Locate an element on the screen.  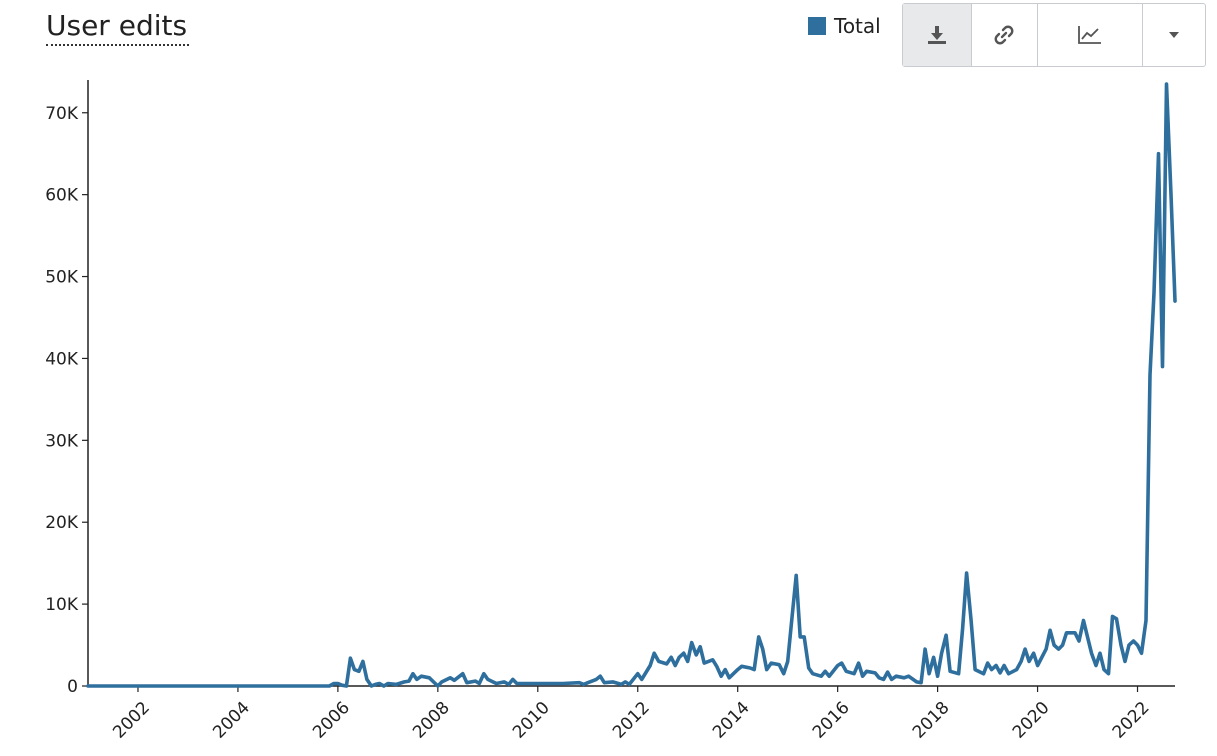
chart-toolbar is located at coordinates (1054, 35).